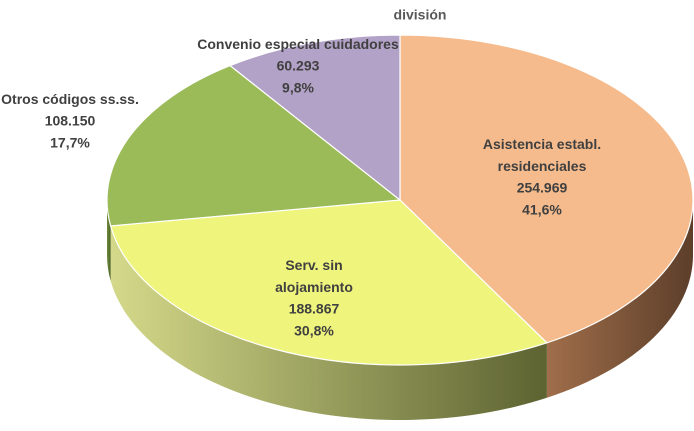 This screenshot has width=694, height=431. I want to click on value-label: 188.867, so click(314, 309).